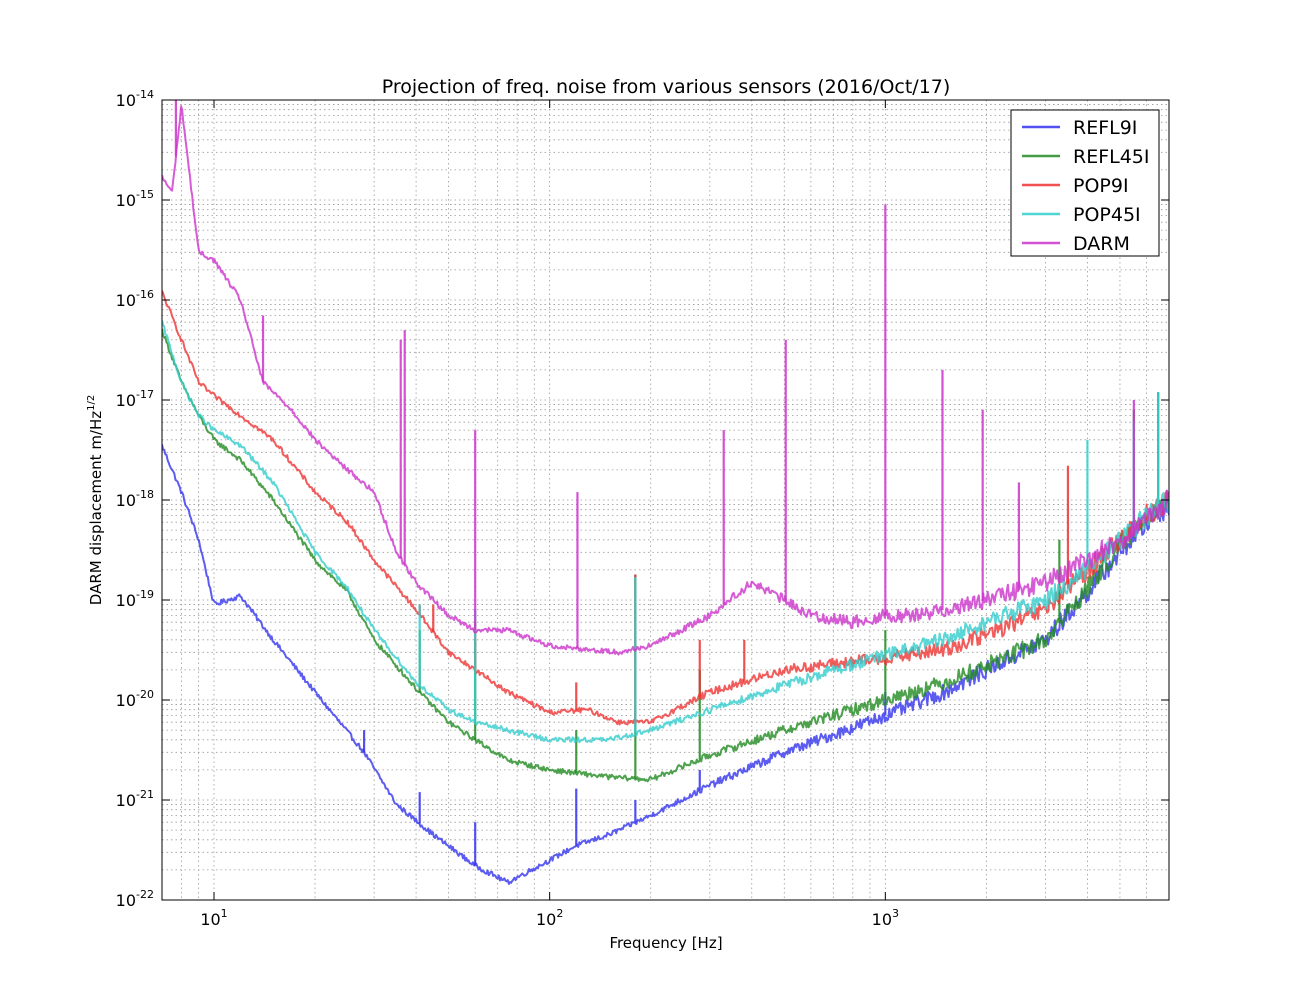 Image resolution: width=1300 pixels, height=1000 pixels. I want to click on y-axis-label-group: DARM displacement m/Hz1/2, so click(95, 500).